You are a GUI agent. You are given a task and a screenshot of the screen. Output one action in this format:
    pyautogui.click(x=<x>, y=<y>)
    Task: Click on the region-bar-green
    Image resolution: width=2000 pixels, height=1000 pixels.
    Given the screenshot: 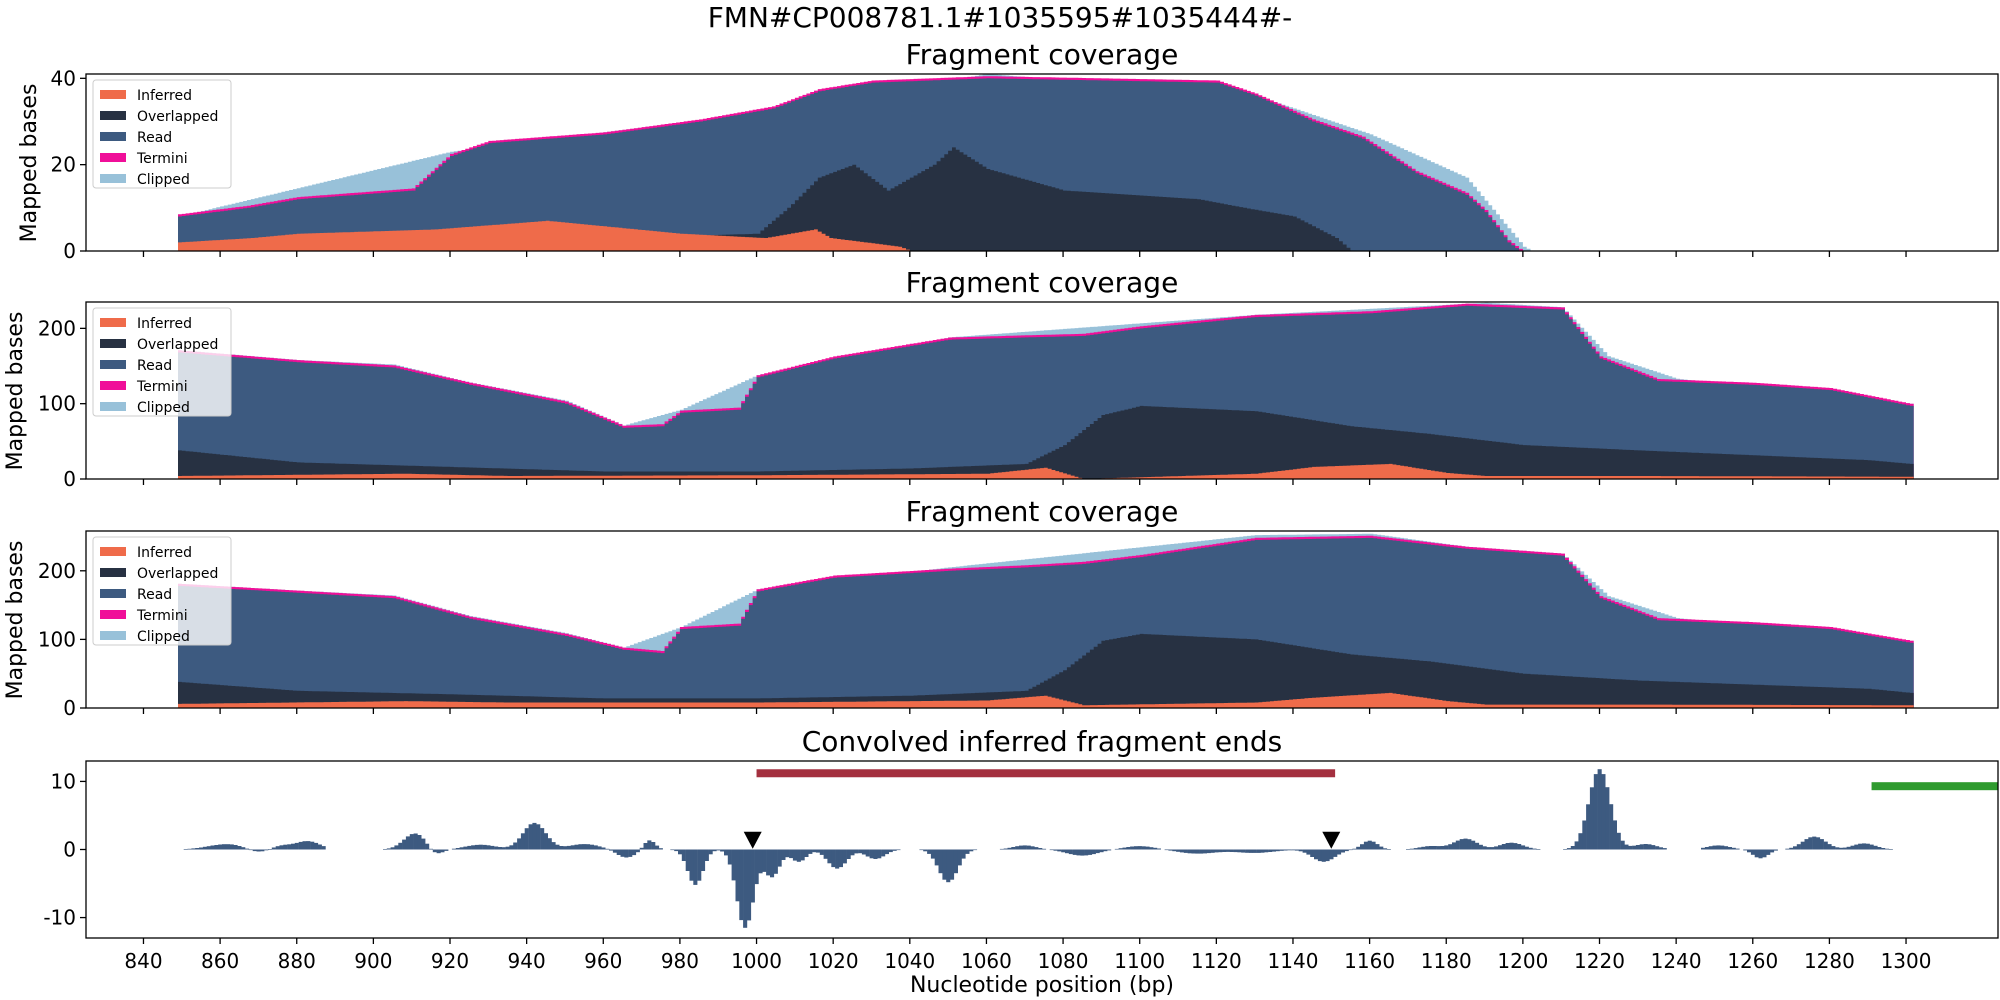 What is the action you would take?
    pyautogui.click(x=1934, y=786)
    